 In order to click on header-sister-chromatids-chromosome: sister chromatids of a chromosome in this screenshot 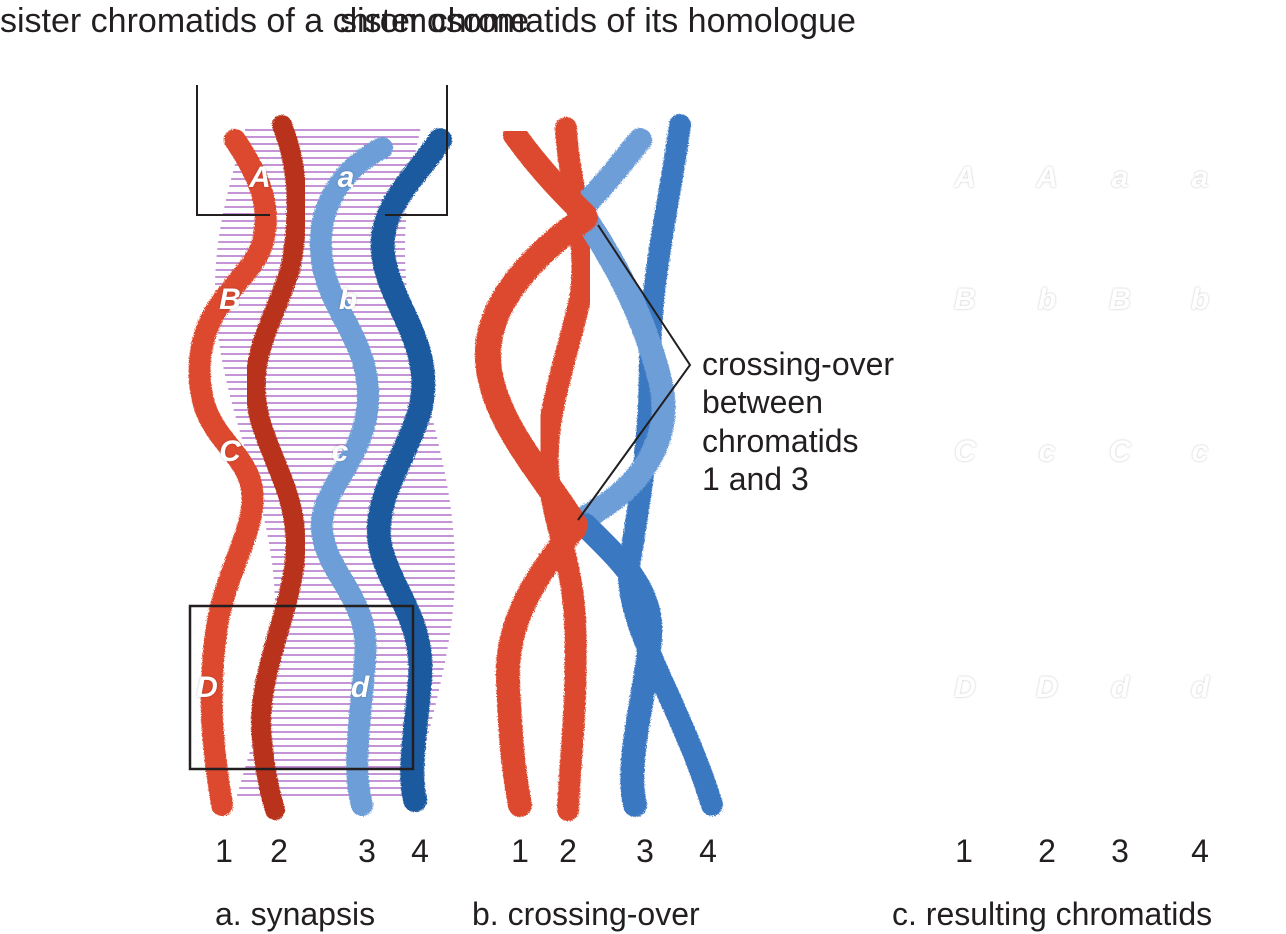, I will do `click(265, 21)`.